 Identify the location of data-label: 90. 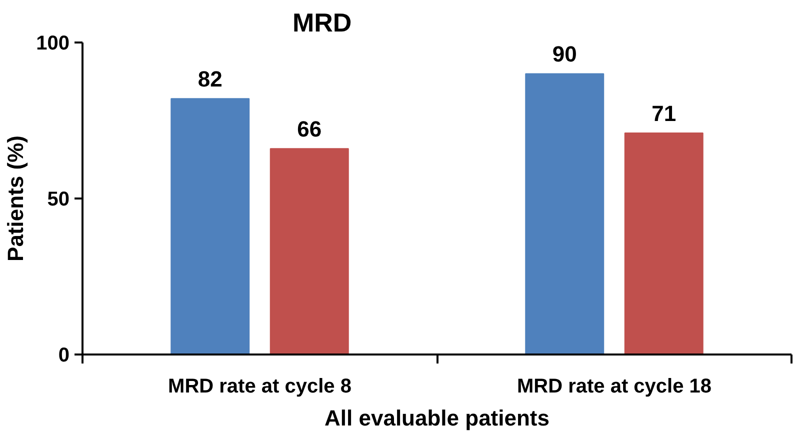
(564, 54).